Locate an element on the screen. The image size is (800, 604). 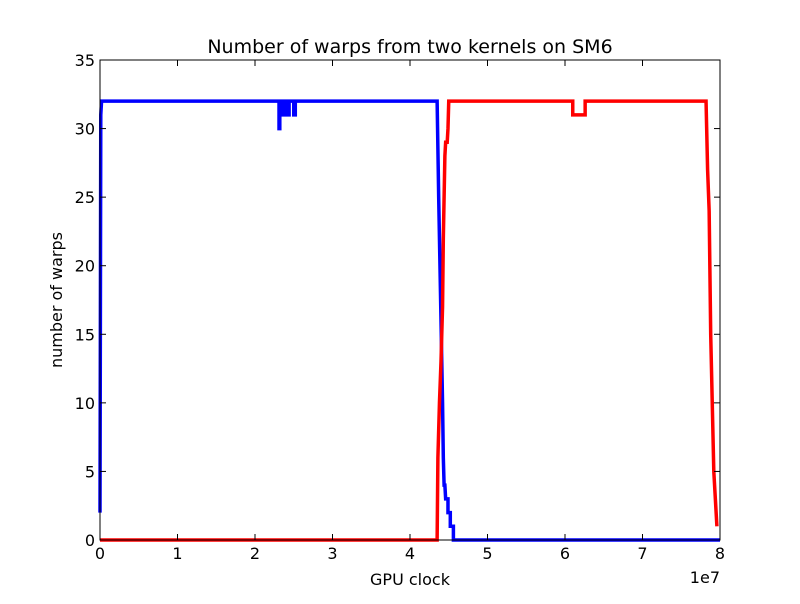
y-tick-label: 25 is located at coordinates (85, 197).